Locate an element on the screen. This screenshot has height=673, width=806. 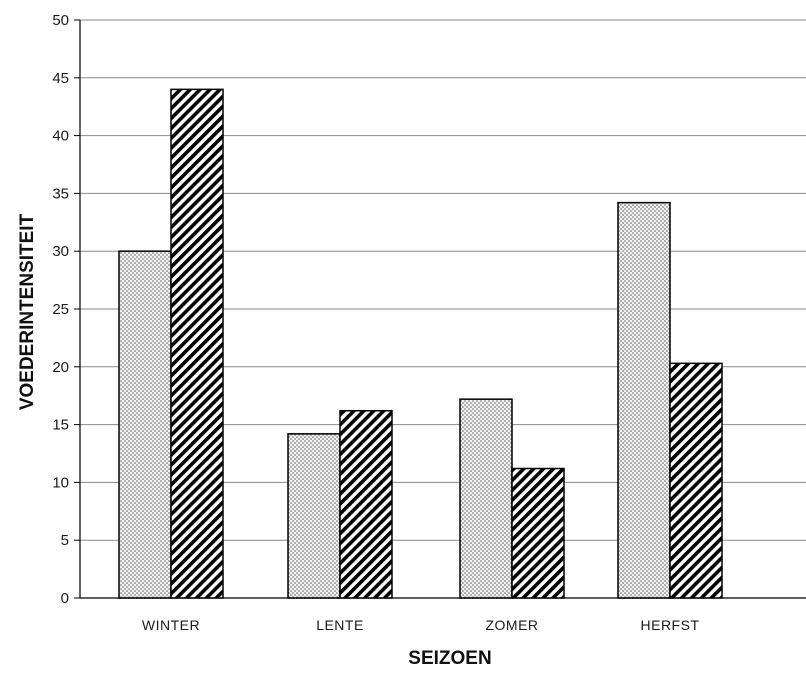
y-tick-label: 50 is located at coordinates (60, 20).